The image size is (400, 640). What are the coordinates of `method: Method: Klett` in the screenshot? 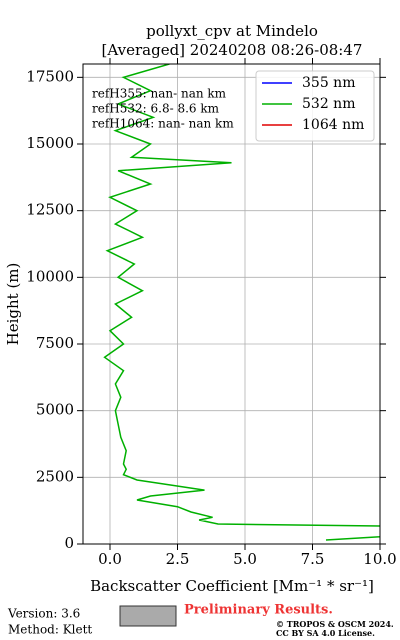 It's located at (50, 630).